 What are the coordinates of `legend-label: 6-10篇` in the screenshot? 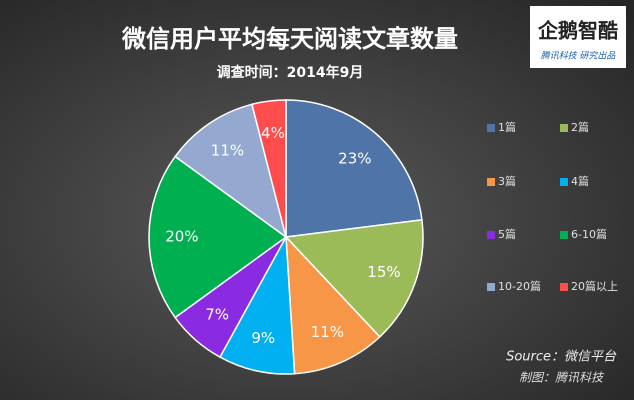 It's located at (589, 234).